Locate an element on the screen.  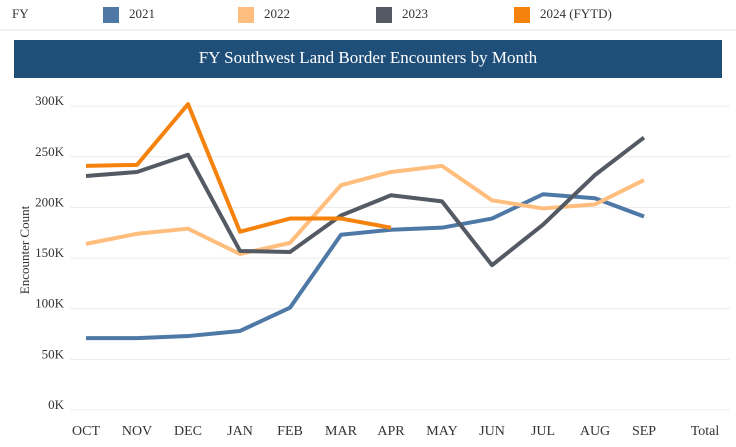
x-tick-label: JAN is located at coordinates (240, 431).